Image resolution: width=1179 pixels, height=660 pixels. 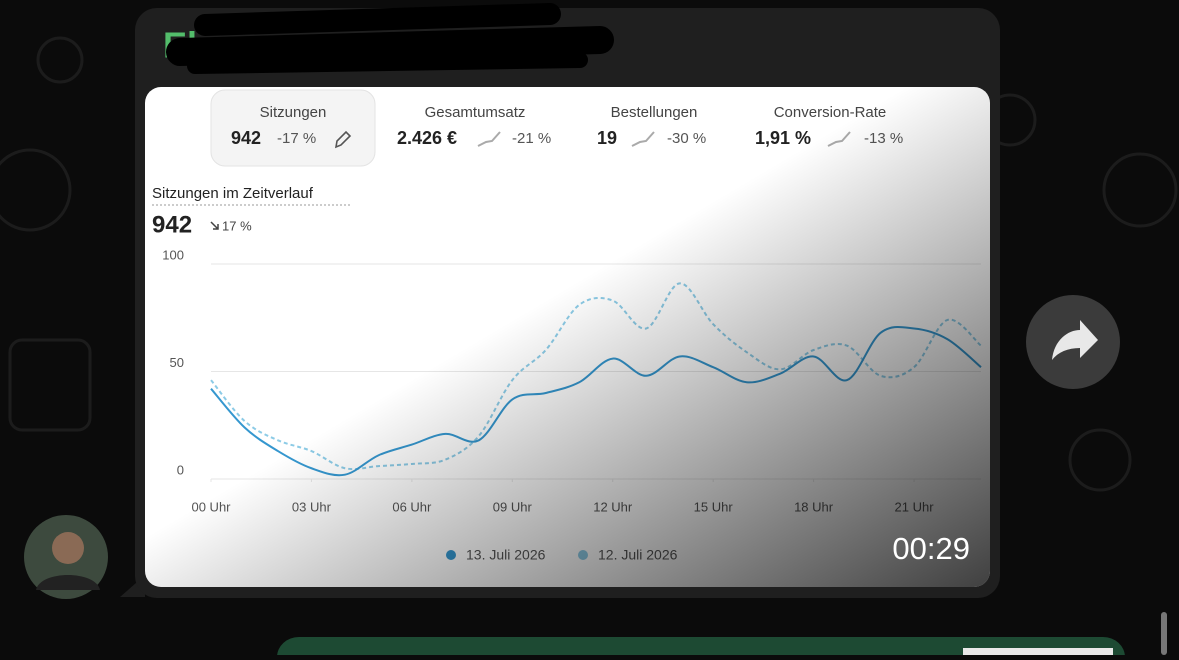 What do you see at coordinates (701, 648) in the screenshot?
I see `next-message-bubble` at bounding box center [701, 648].